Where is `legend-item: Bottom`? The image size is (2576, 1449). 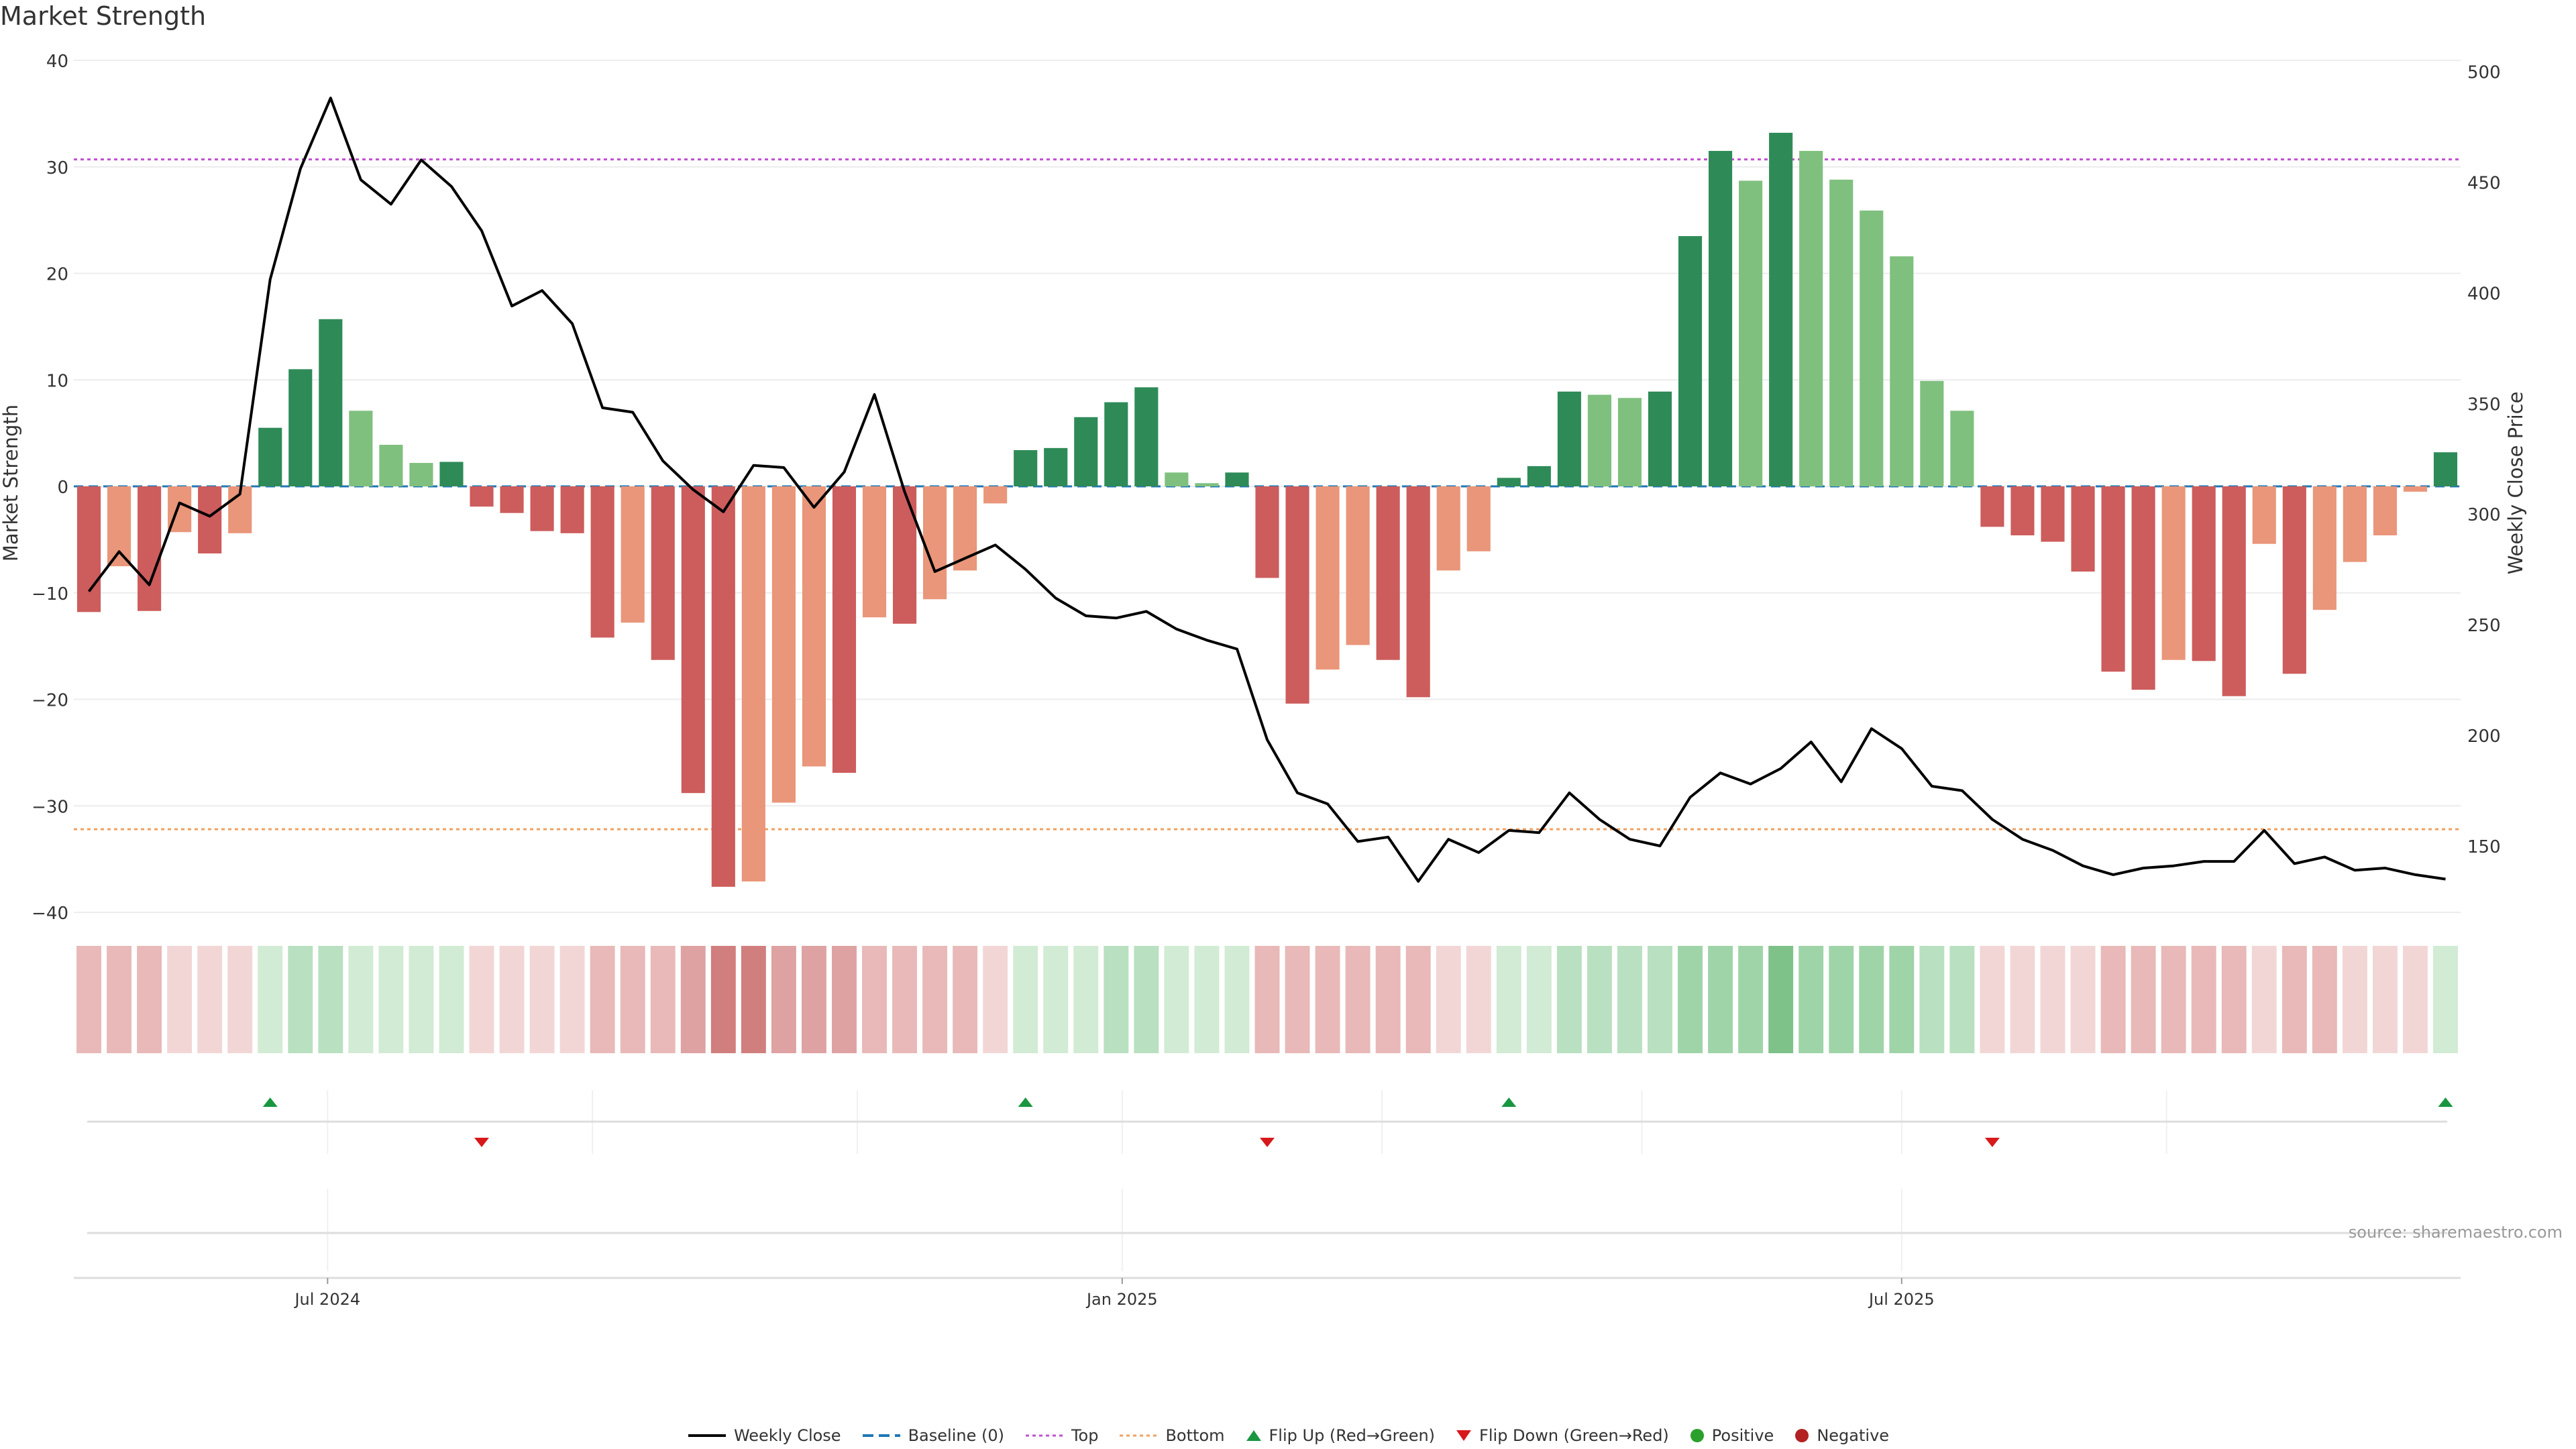
legend-item: Bottom is located at coordinates (1171, 1435).